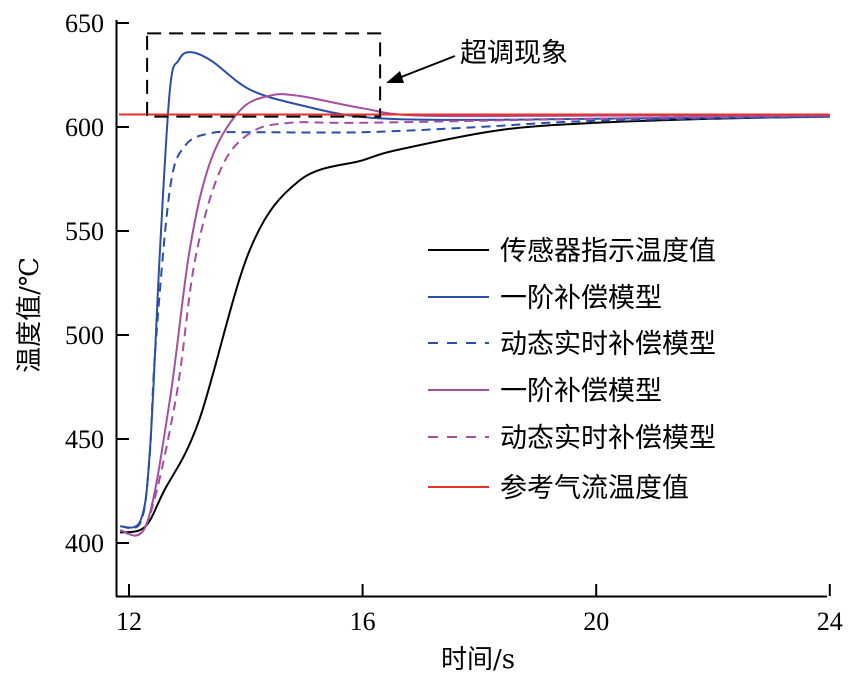  I want to click on annotation-arrow, so click(425, 67).